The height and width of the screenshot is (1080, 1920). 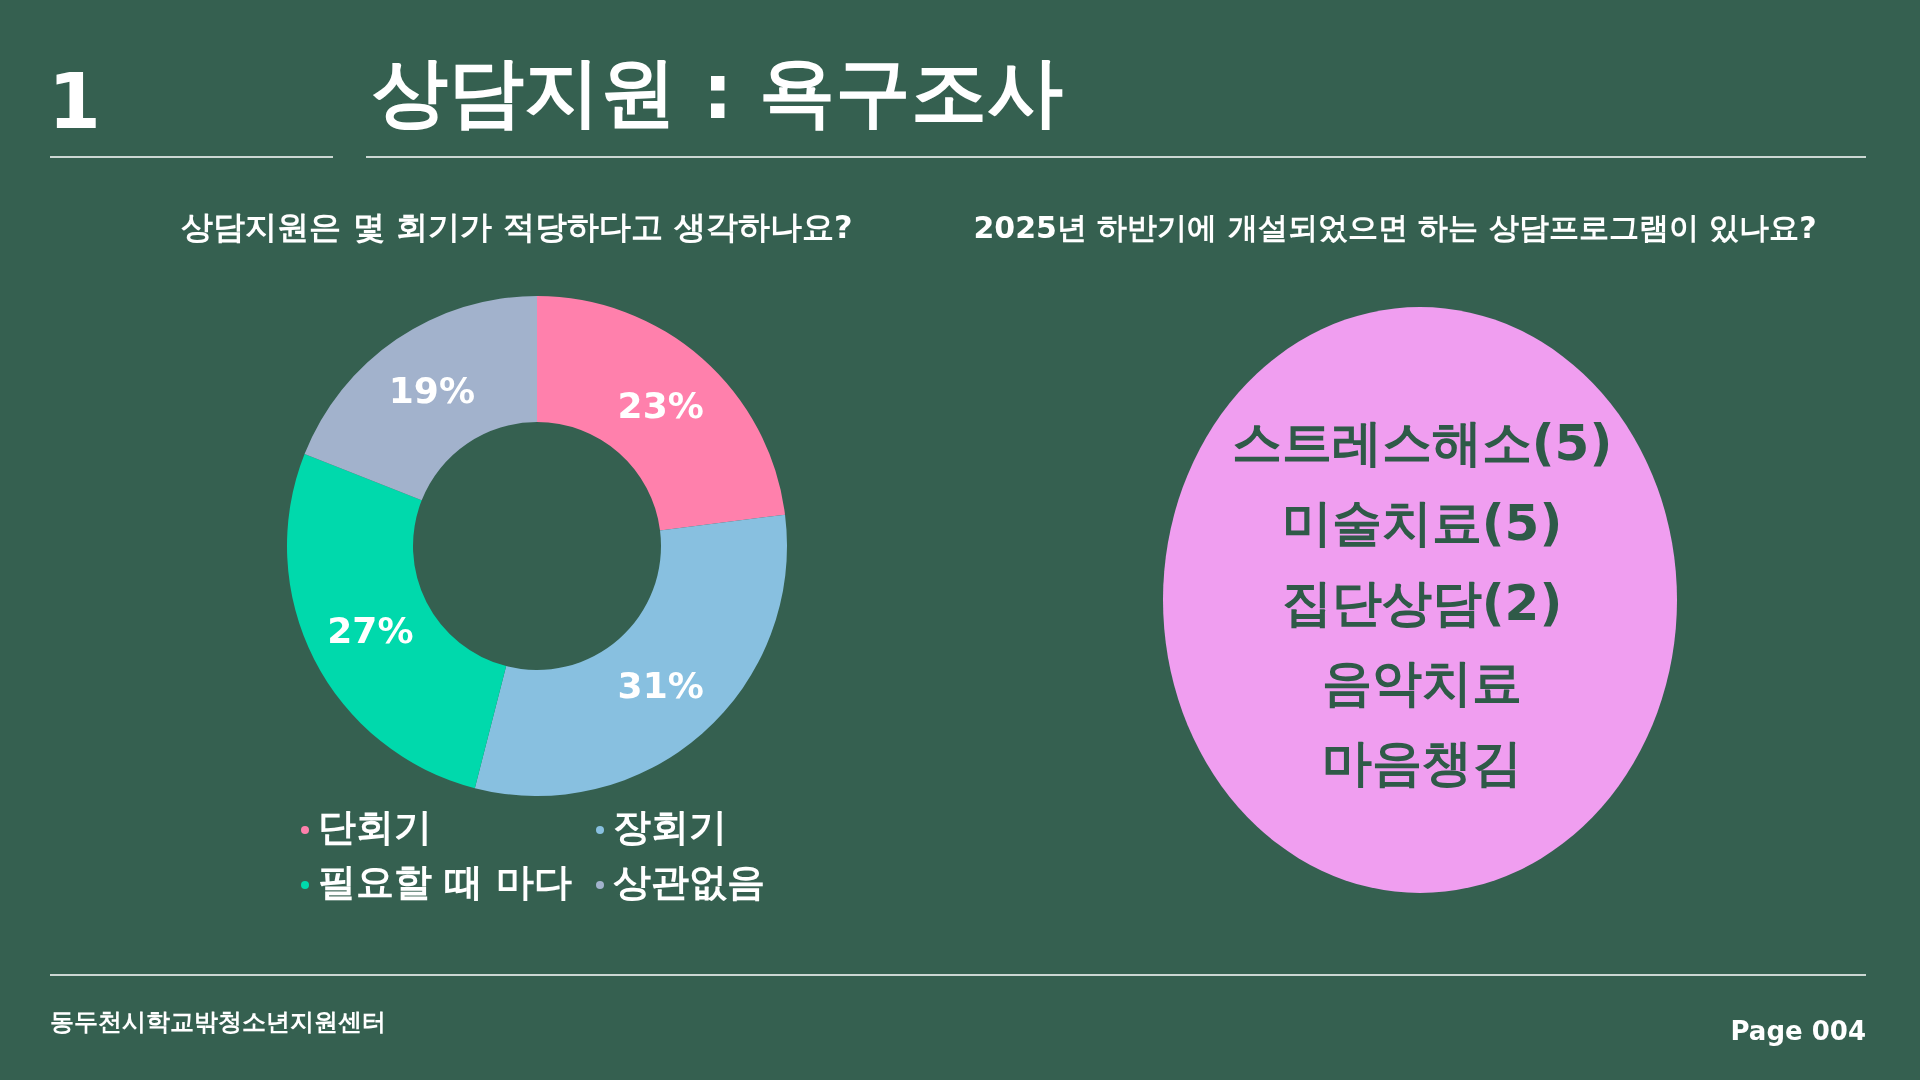 What do you see at coordinates (660, 686) in the screenshot?
I see `data-label: 31%` at bounding box center [660, 686].